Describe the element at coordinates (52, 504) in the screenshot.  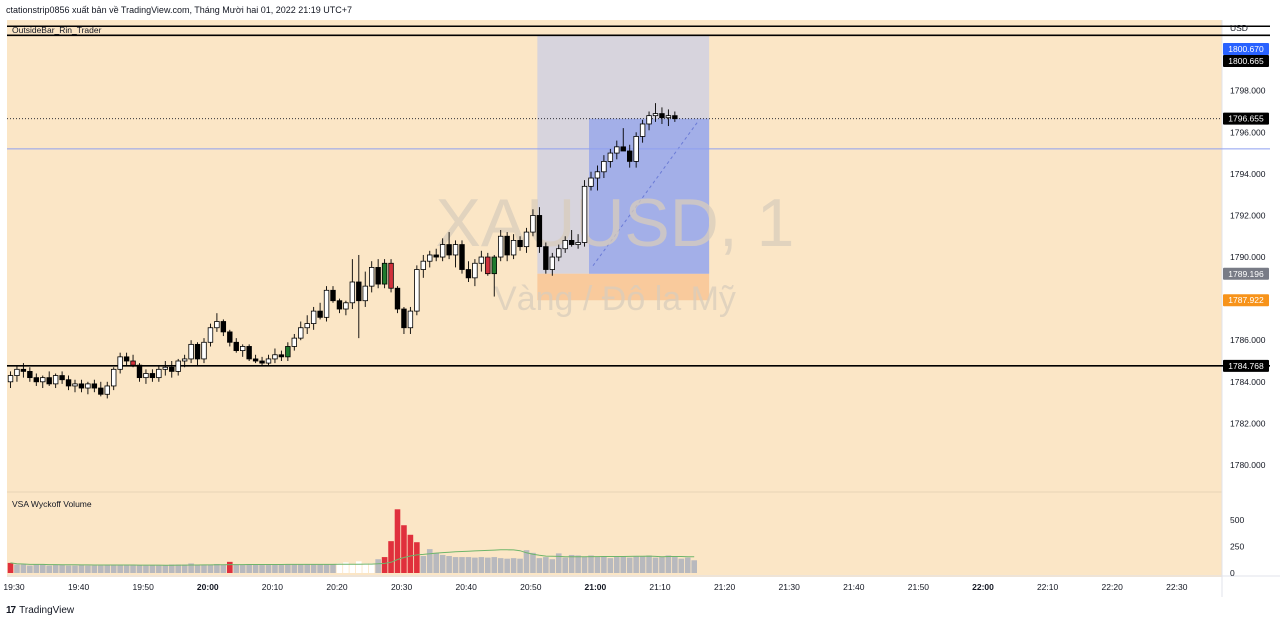
I see `volume-indicator-label: VSA Wyckoff Volume` at that location.